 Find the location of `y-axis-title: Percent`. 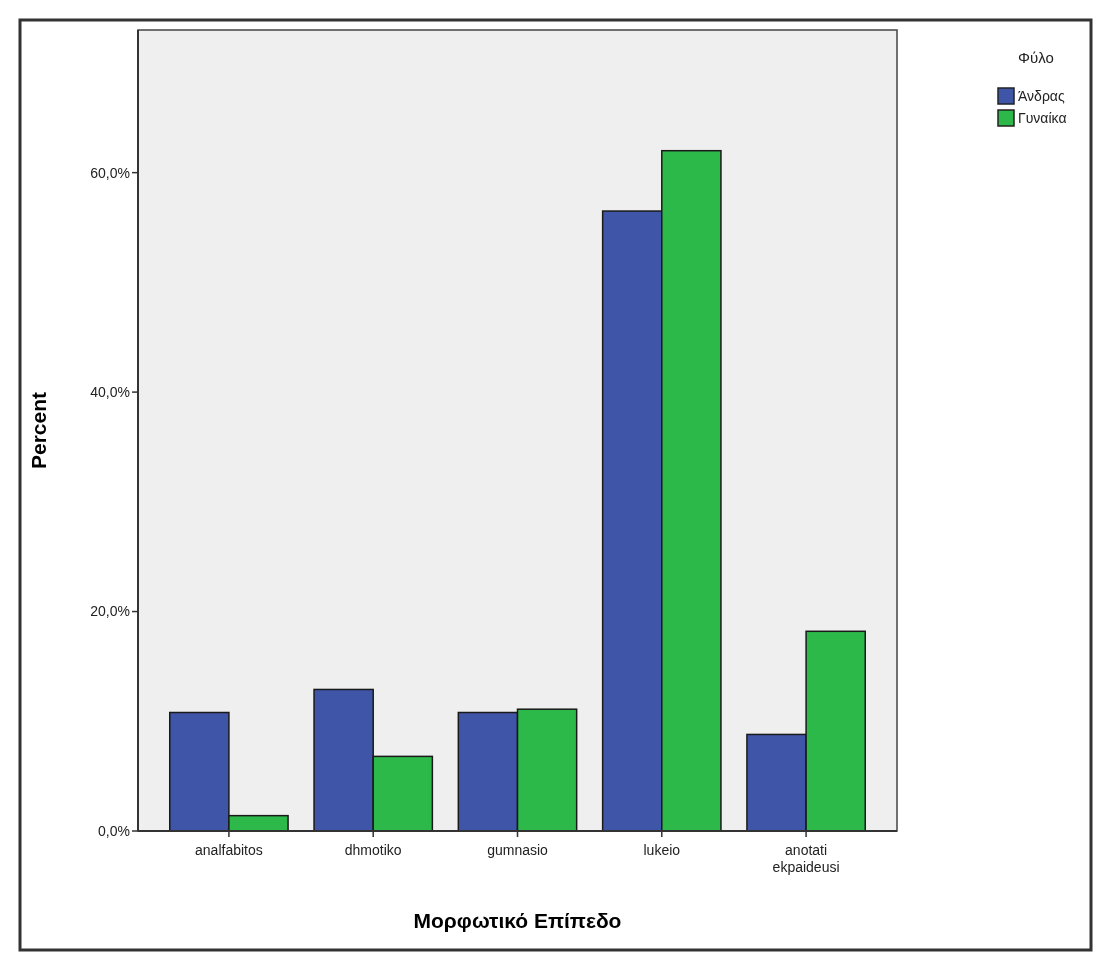

y-axis-title: Percent is located at coordinates (38, 430).